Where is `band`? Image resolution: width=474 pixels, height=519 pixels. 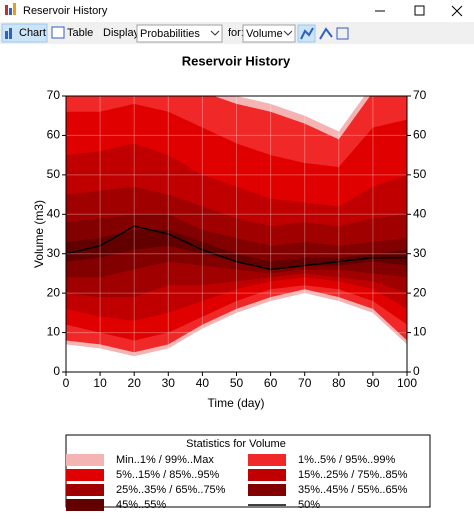 band is located at coordinates (236, 250).